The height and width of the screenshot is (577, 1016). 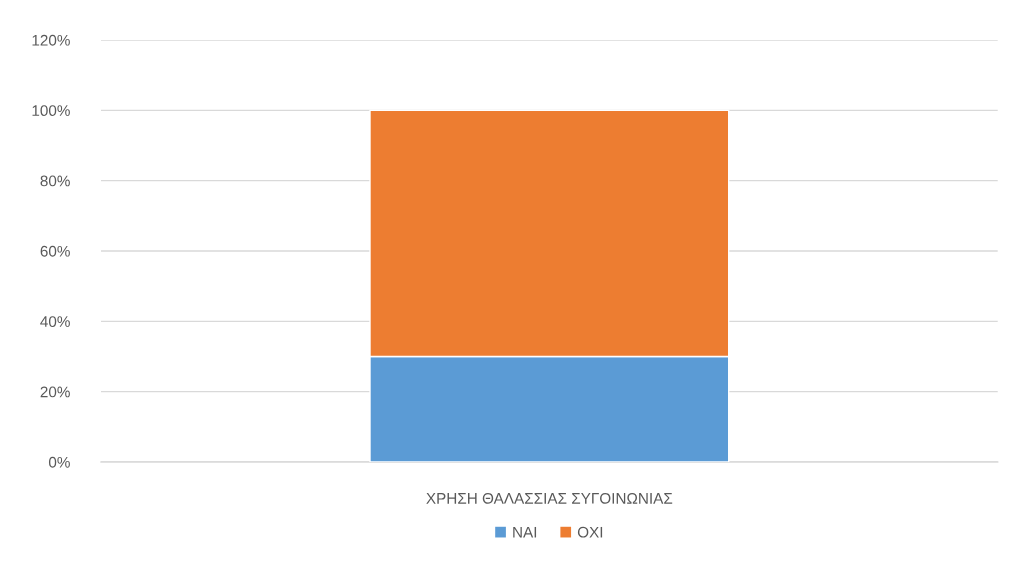 I want to click on y-tick-label: 60%, so click(x=55, y=251).